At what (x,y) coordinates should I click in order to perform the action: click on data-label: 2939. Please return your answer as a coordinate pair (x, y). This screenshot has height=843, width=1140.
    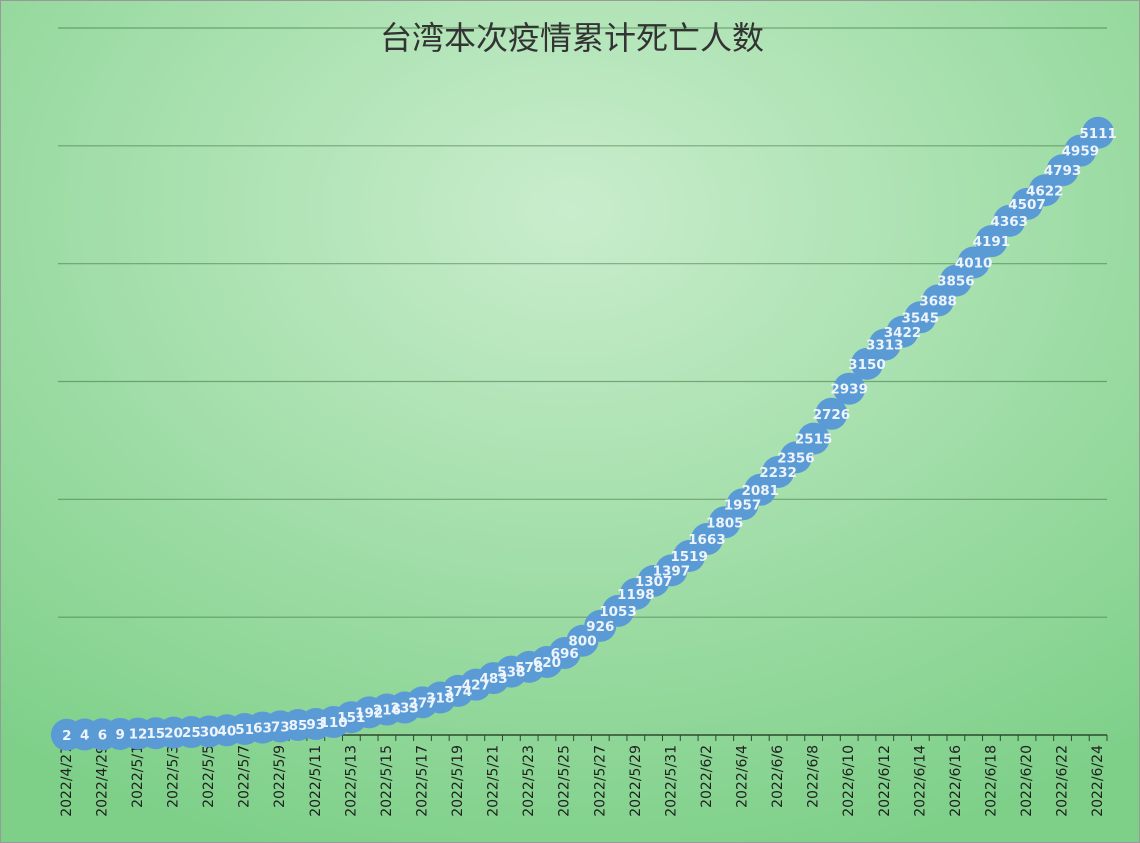
    Looking at the image, I should click on (849, 390).